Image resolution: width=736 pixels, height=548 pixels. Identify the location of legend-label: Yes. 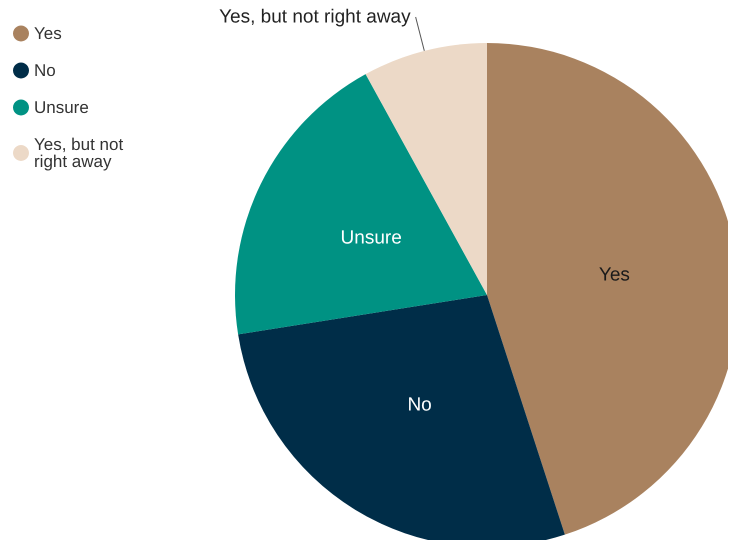
(48, 33).